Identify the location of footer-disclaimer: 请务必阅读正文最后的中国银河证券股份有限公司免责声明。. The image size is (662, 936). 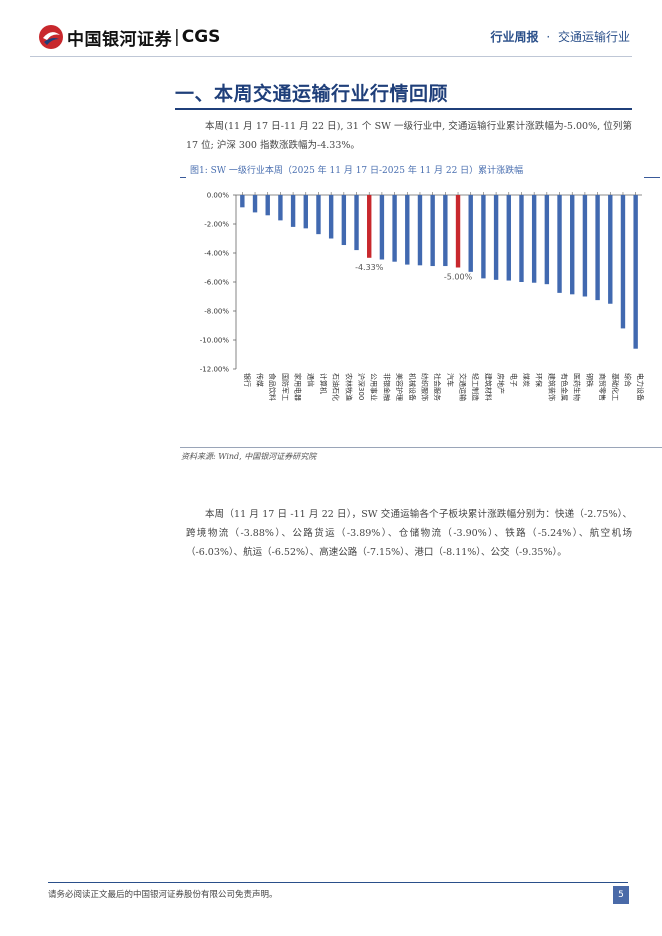
(163, 895).